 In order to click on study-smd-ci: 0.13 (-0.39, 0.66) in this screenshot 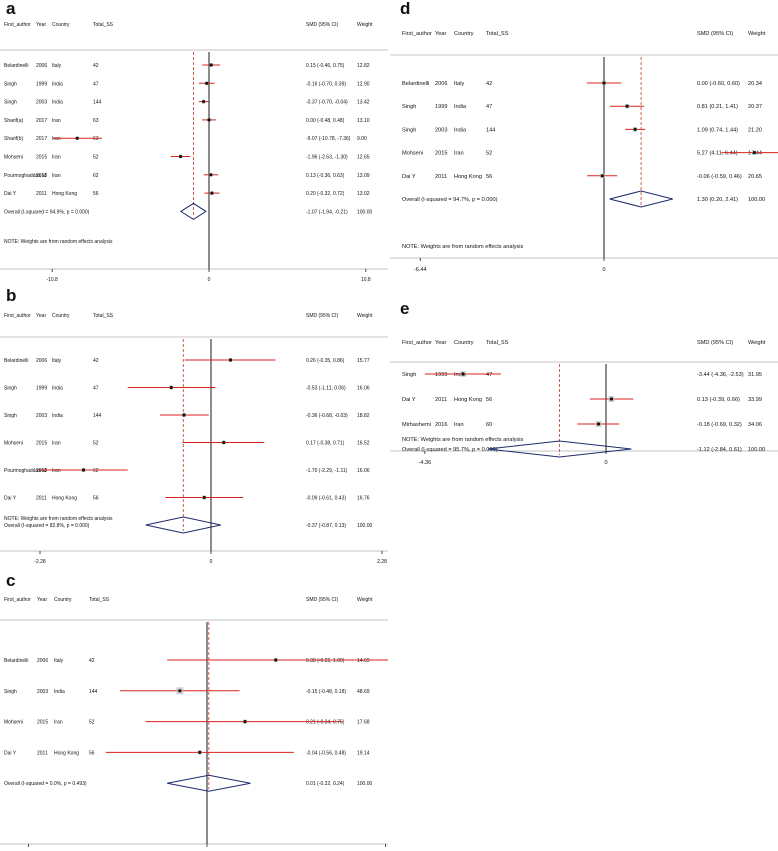, I will do `click(718, 400)`.